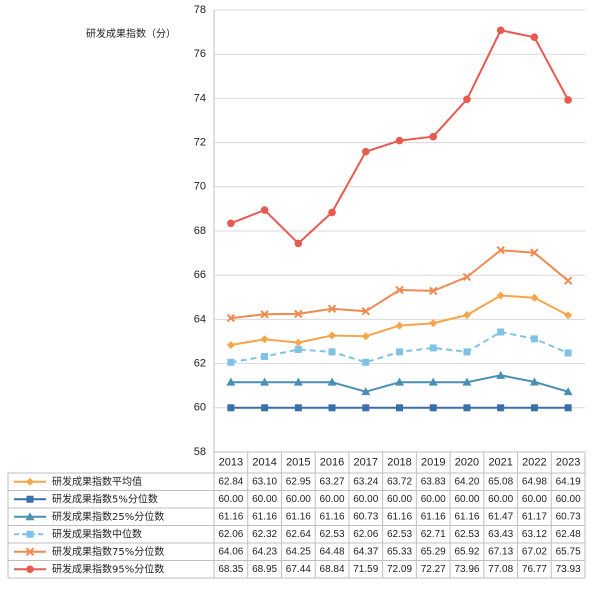  Describe the element at coordinates (399, 462) in the screenshot. I see `x-tick-label: 2018` at that location.